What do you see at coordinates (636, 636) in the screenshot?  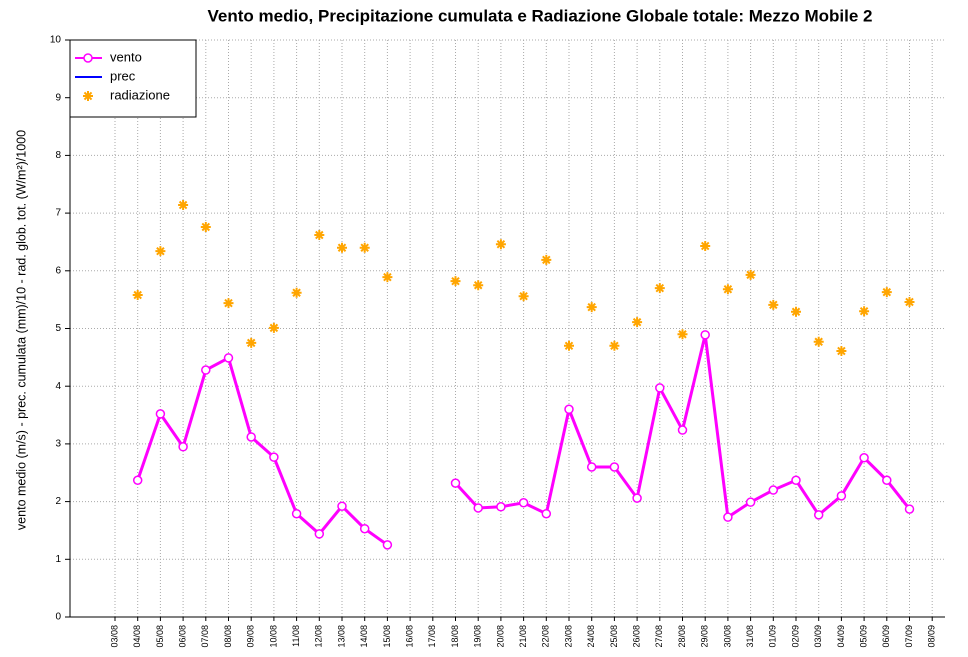 I see `x-tick-label: 26/08` at bounding box center [636, 636].